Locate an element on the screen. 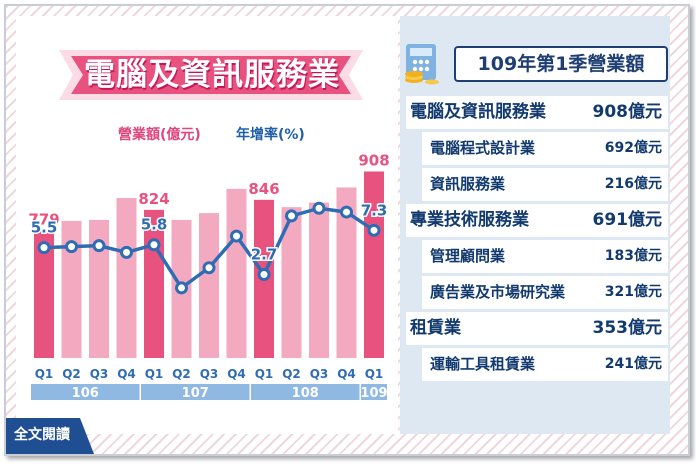 Image resolution: width=696 pixels, height=464 pixels. sub-industry-row: 電腦程式設計業 692億元 is located at coordinates (545, 148).